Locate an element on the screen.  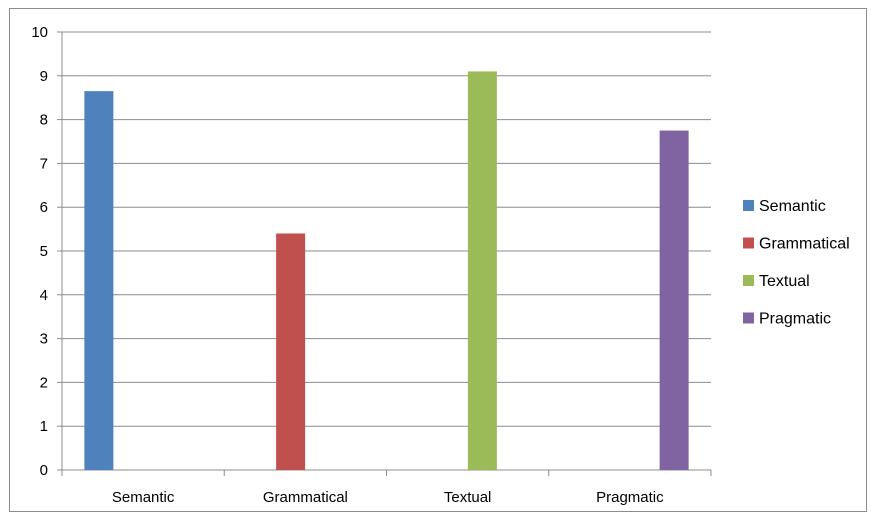
legend-swatch-pragmatic is located at coordinates (748, 318).